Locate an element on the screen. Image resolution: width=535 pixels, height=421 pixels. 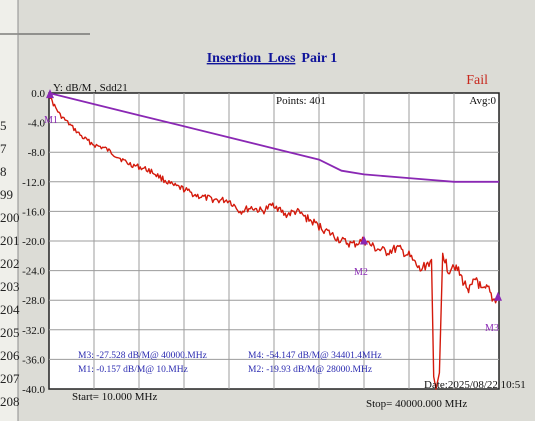
points-label: Points: 401 is located at coordinates (301, 101).